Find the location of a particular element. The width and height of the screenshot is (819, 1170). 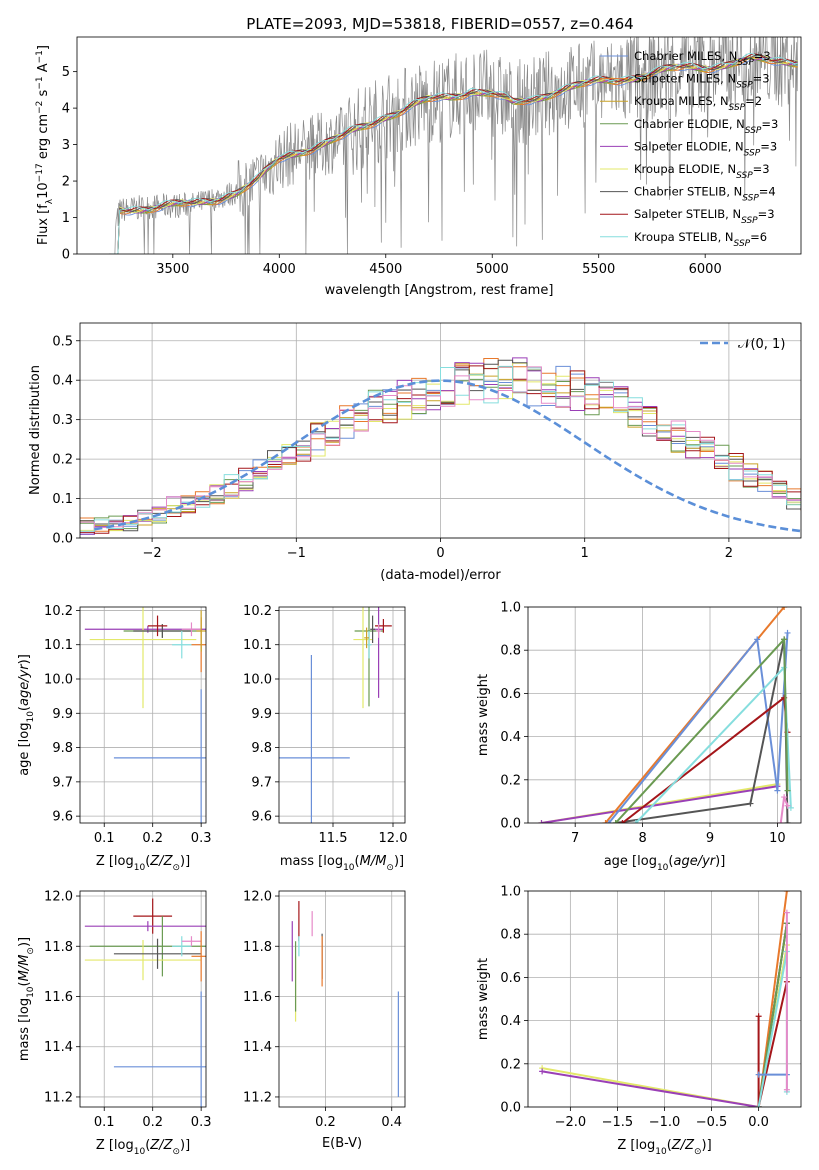

x-tick-label: 7 is located at coordinates (575, 838).